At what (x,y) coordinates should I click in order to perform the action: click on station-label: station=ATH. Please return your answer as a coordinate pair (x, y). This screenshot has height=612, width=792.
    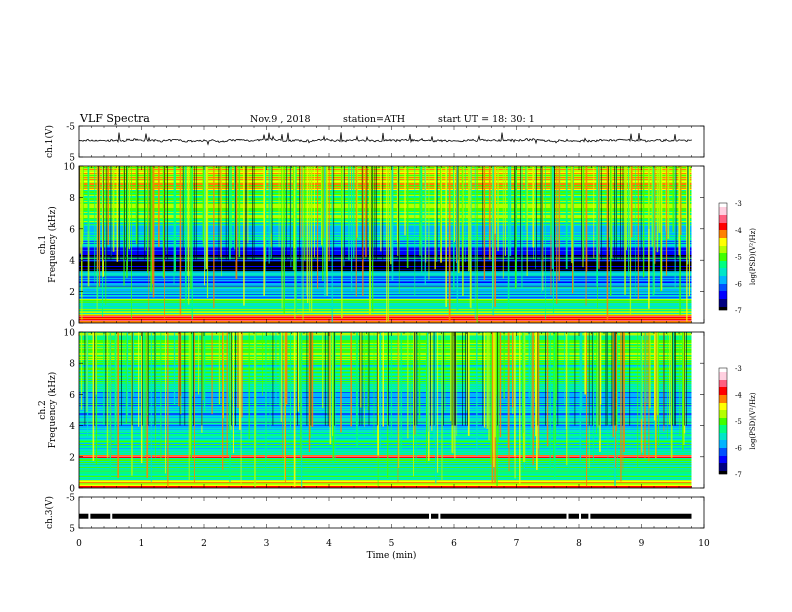
    Looking at the image, I should click on (374, 119).